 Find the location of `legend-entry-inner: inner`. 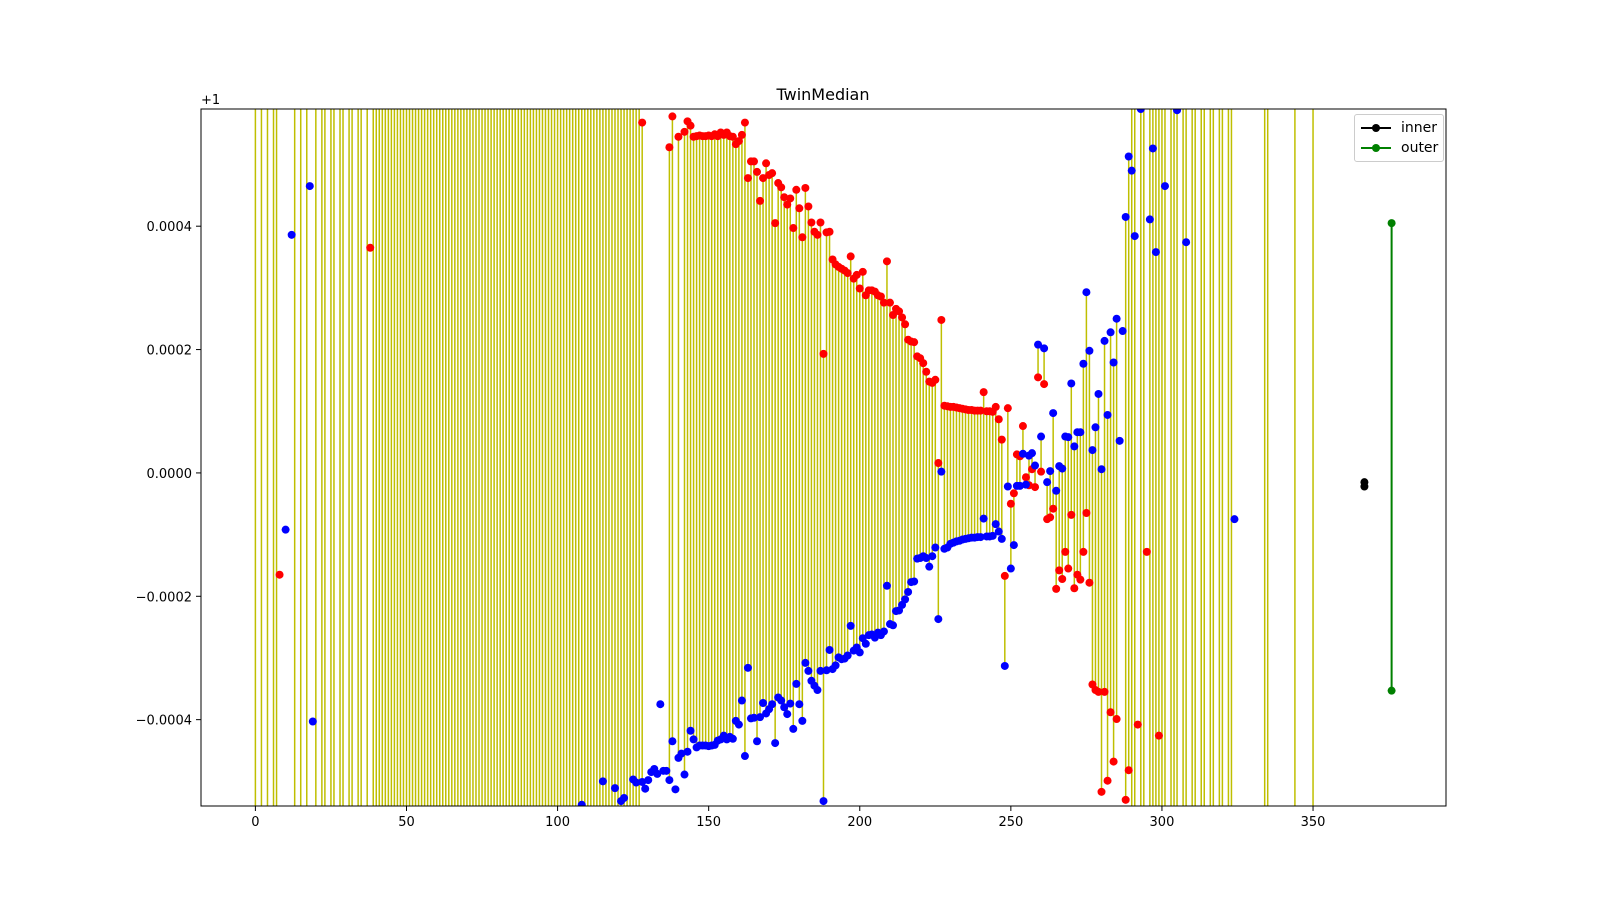

legend-entry-inner: inner is located at coordinates (1399, 128).